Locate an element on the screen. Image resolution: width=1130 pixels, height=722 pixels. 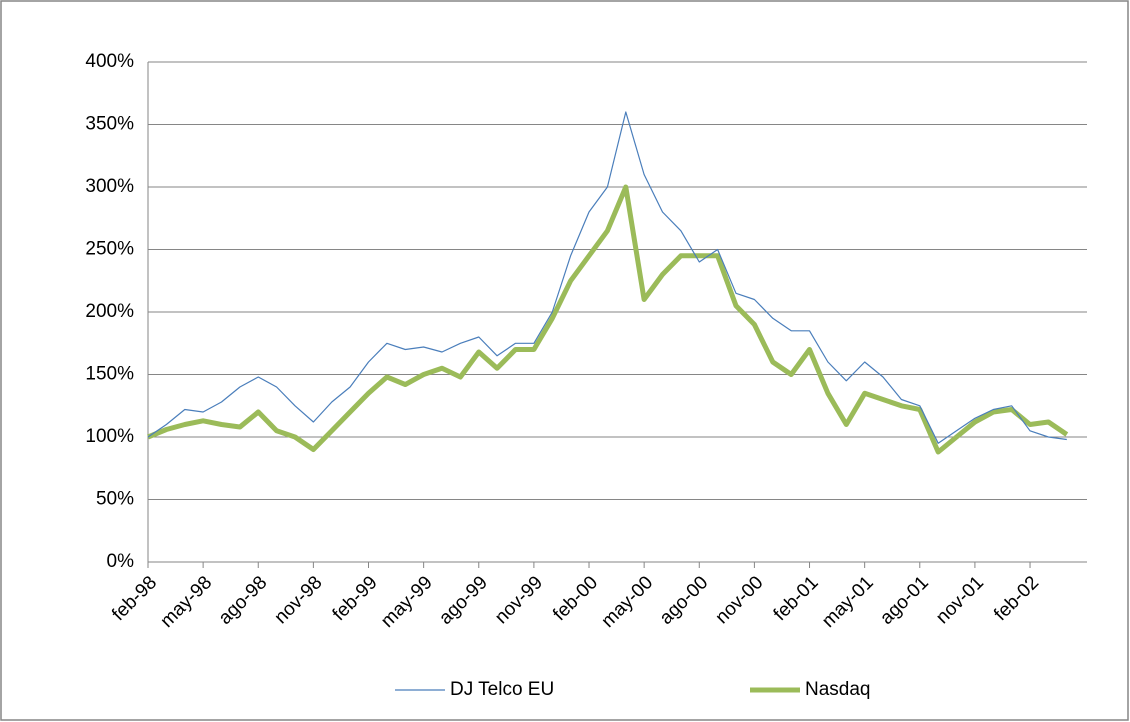
legend-label: DJ Telco EU is located at coordinates (502, 689).